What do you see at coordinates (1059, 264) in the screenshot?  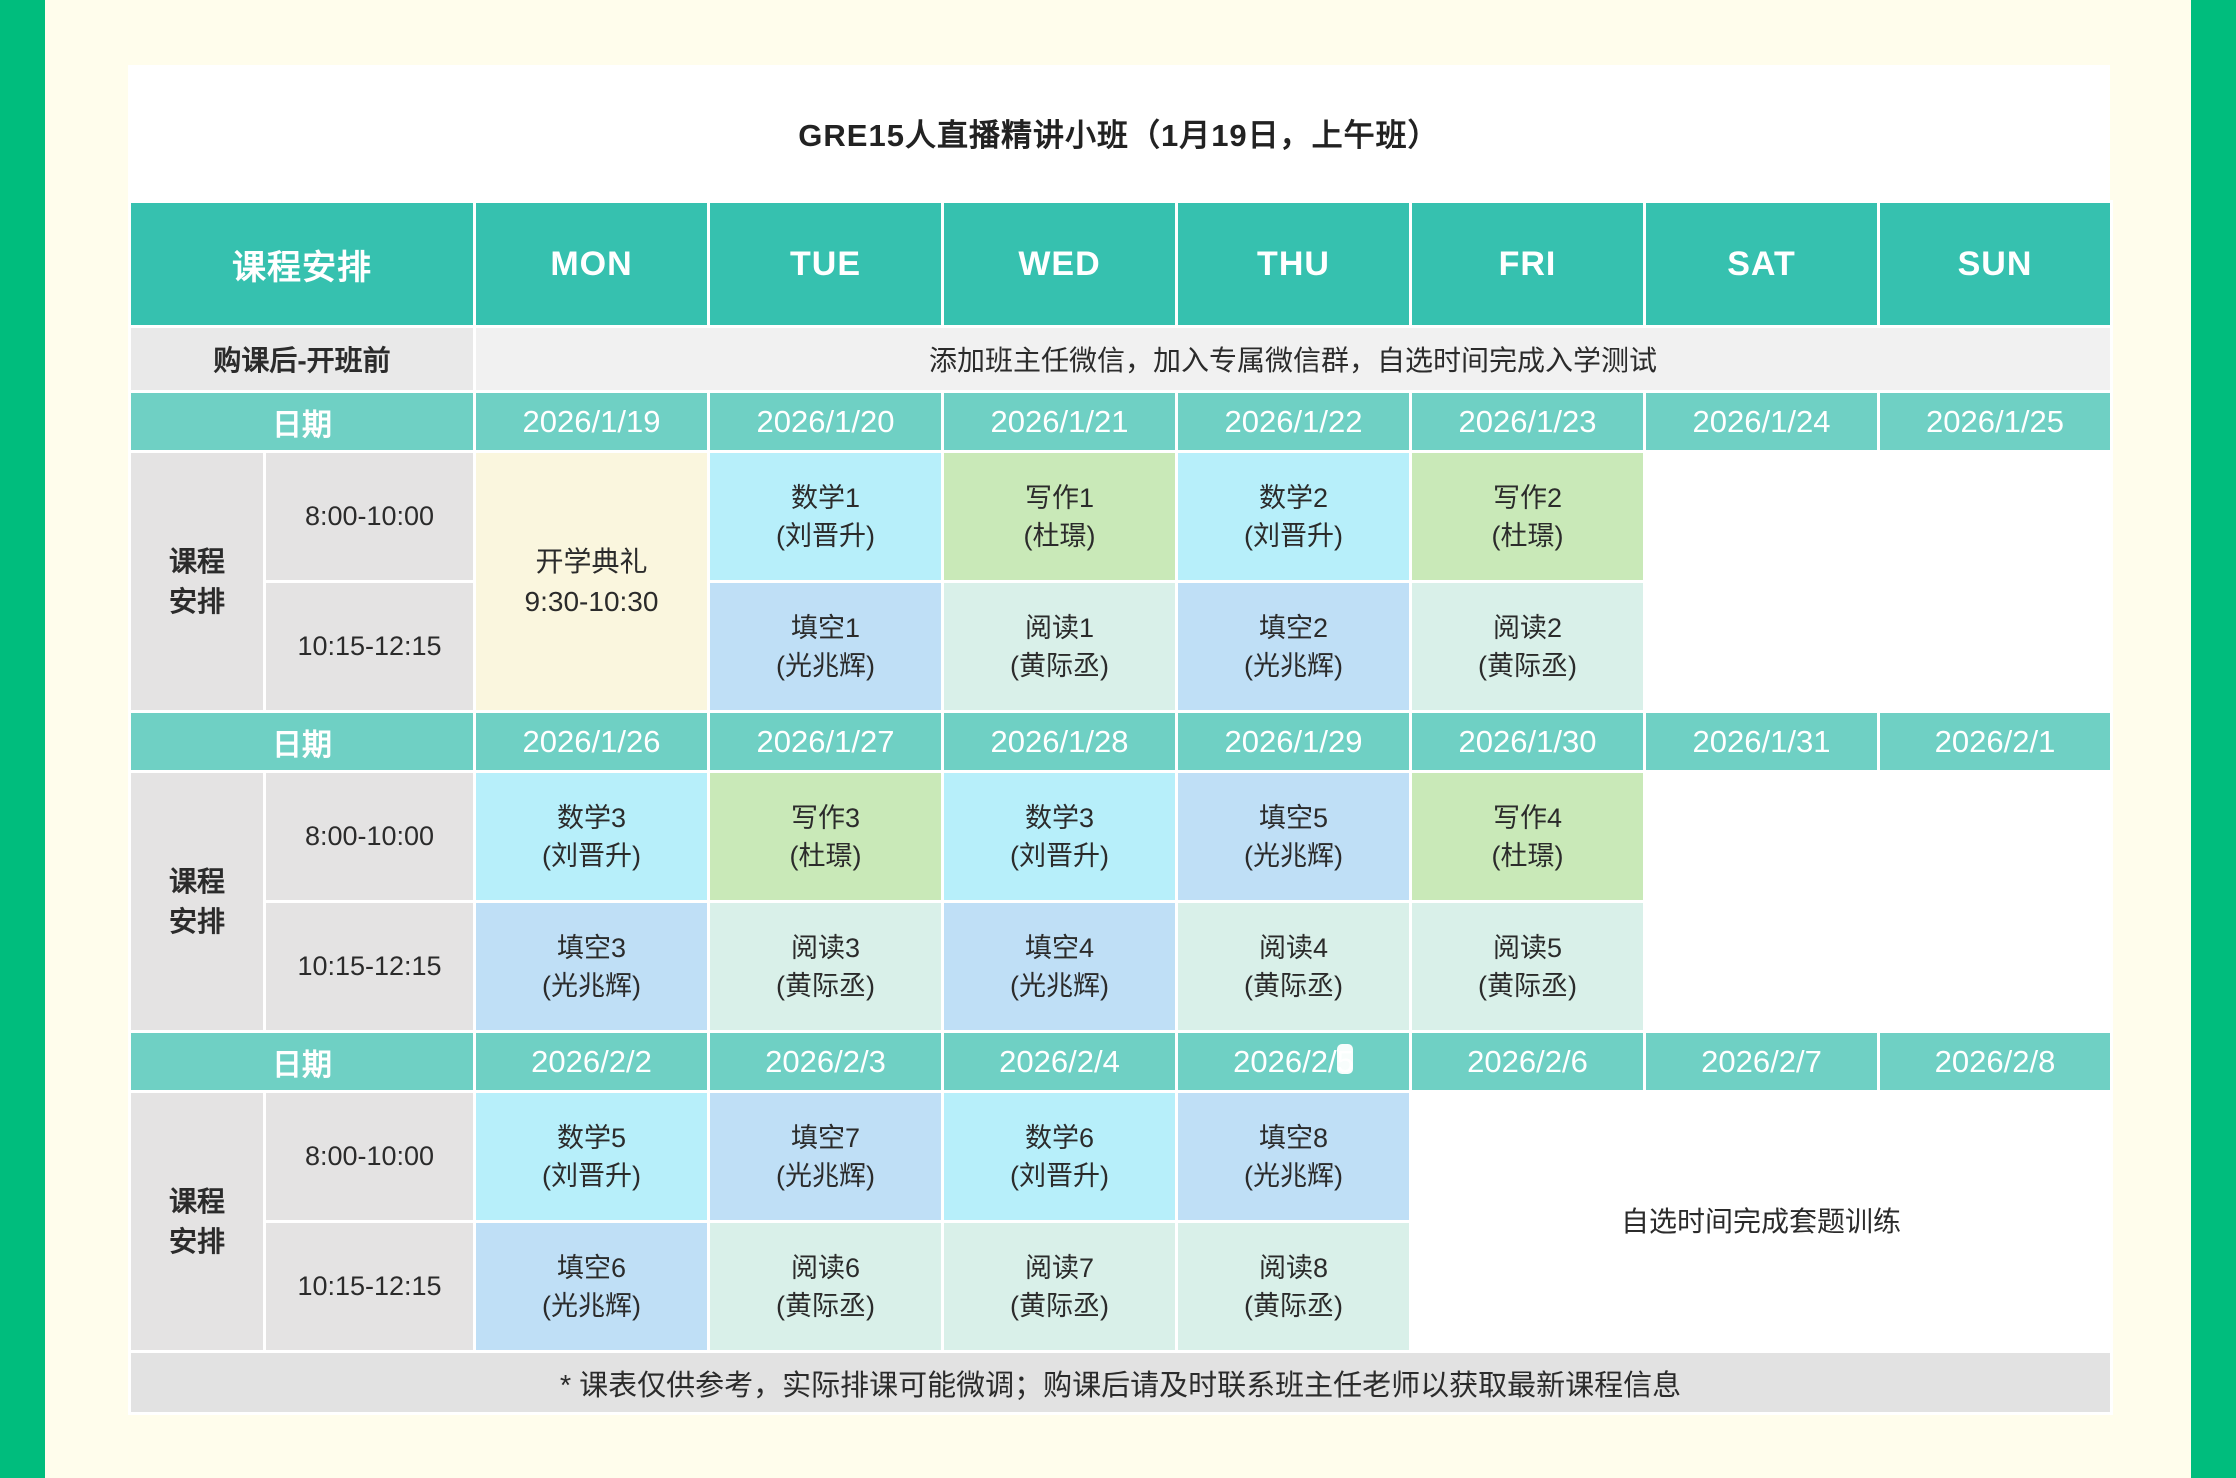 I see `day-header-wed: WED` at bounding box center [1059, 264].